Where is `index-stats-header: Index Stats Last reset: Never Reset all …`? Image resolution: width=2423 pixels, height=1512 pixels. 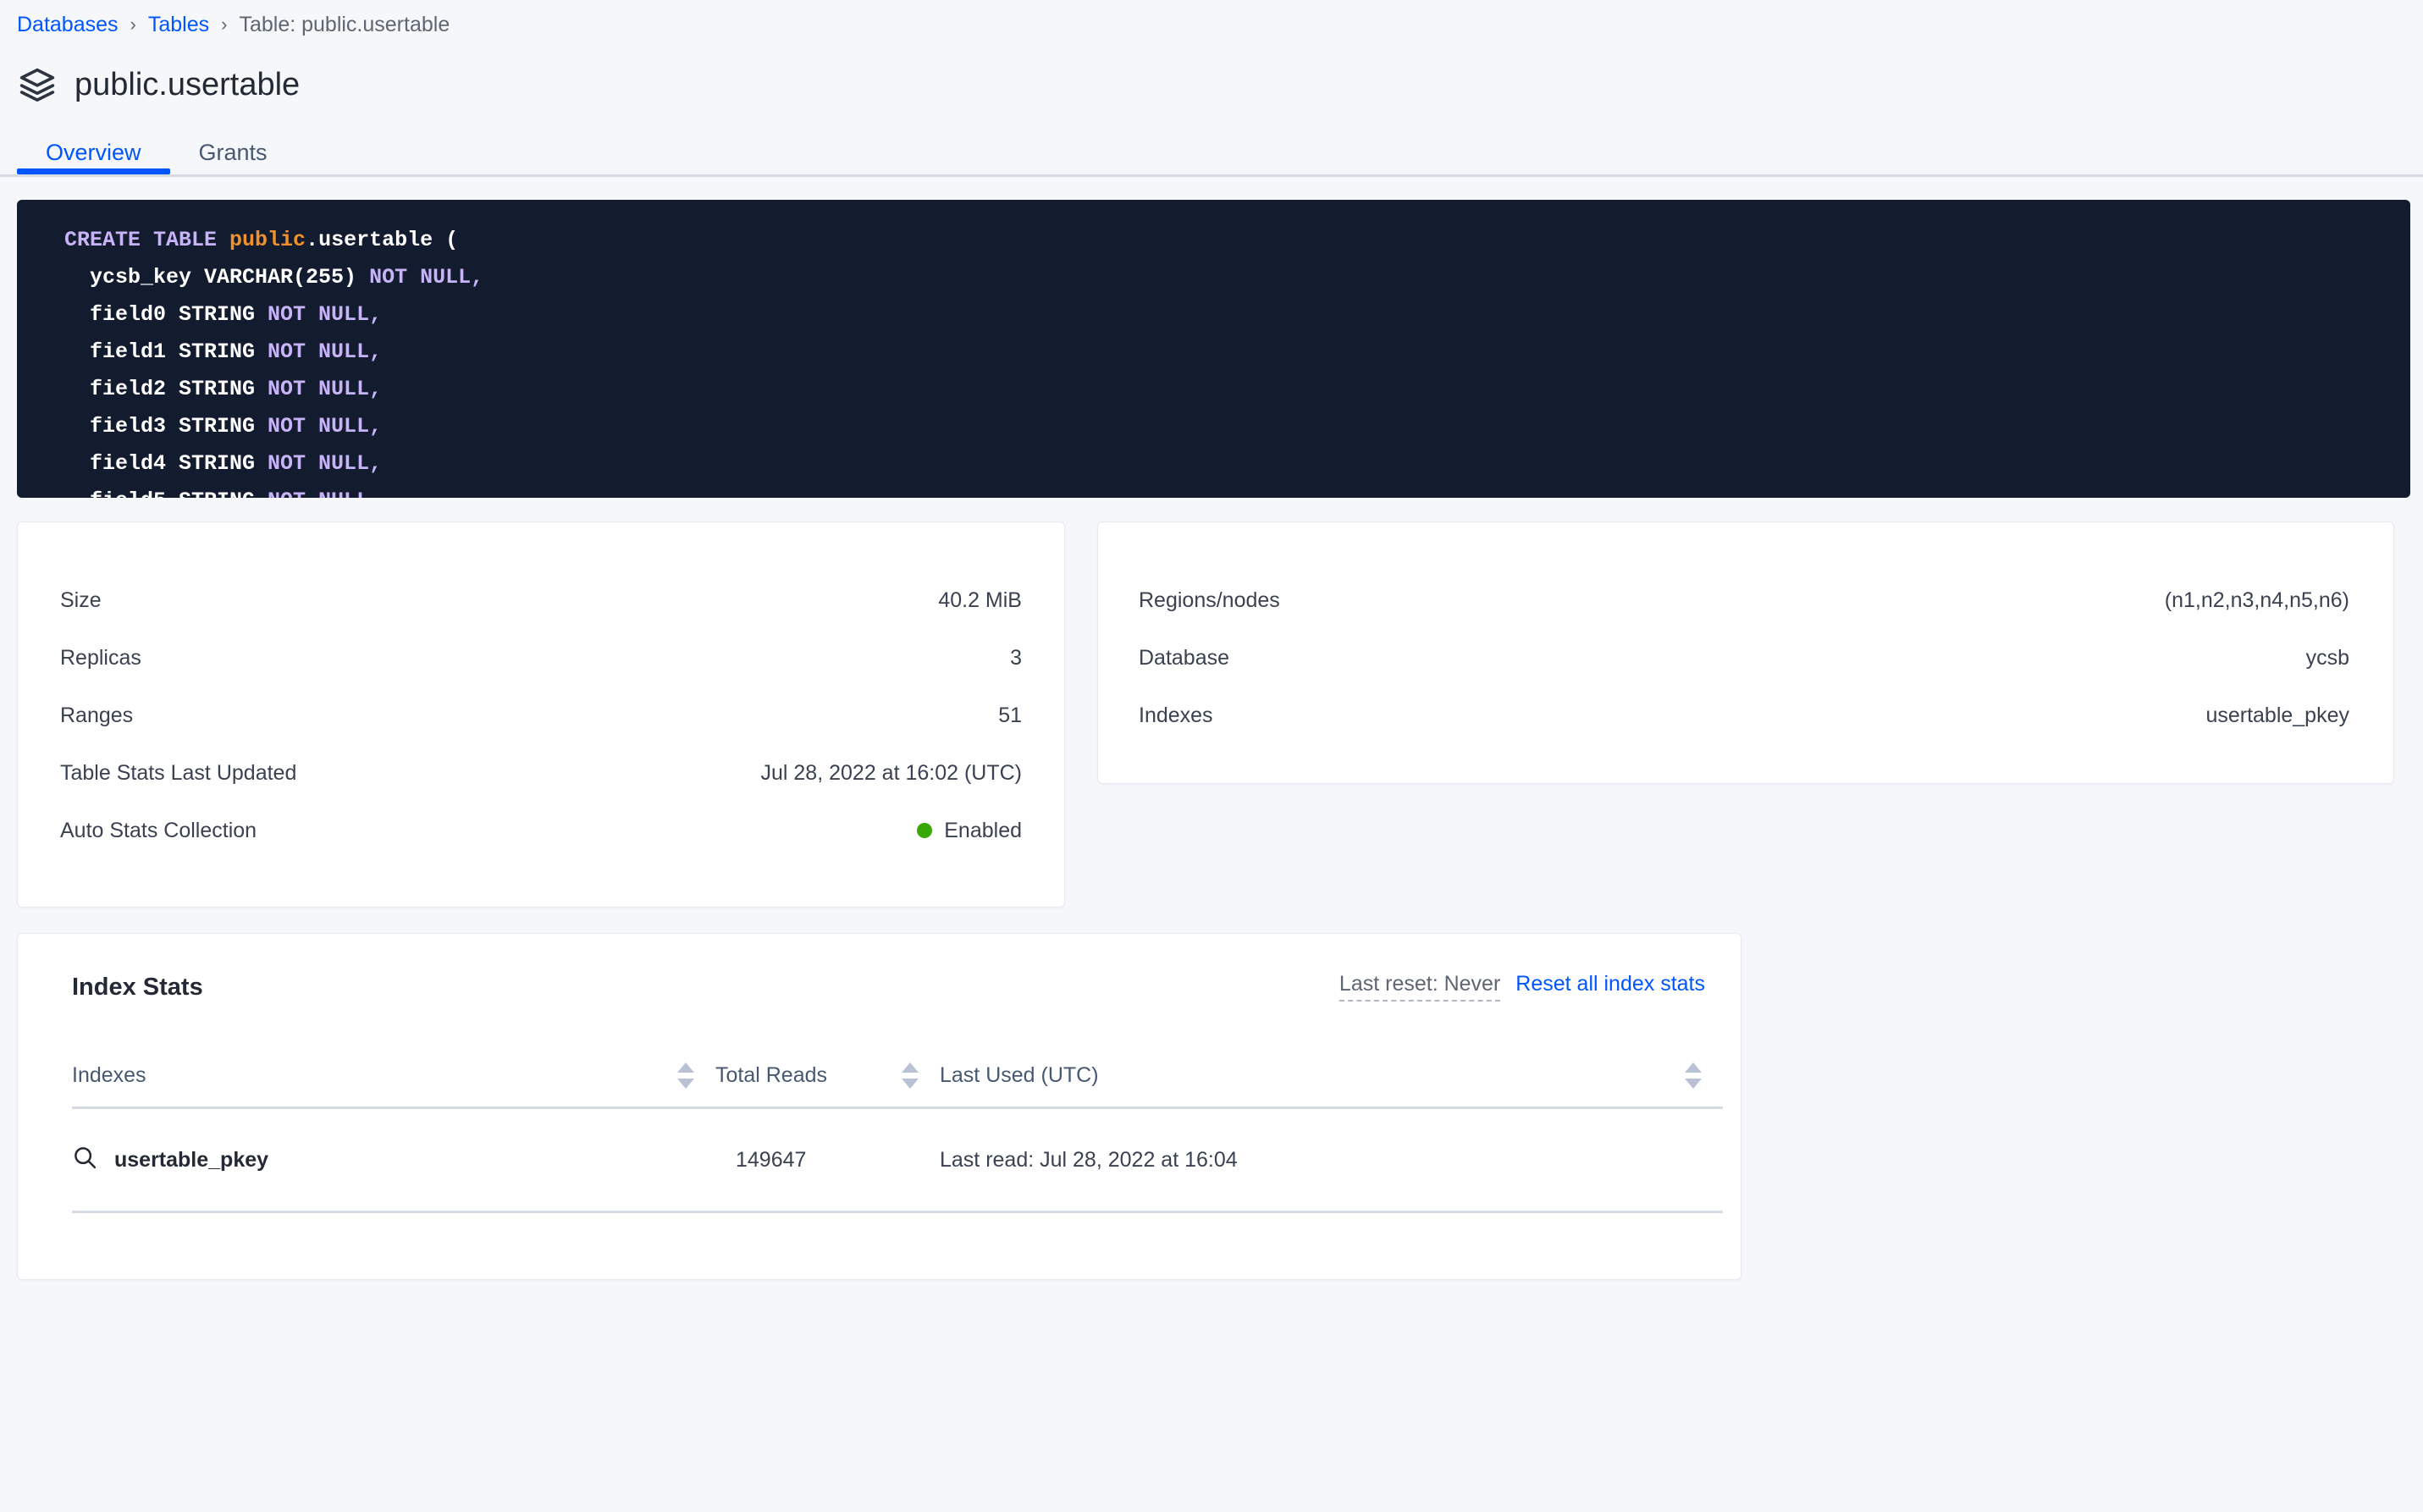
index-stats-header: Index Stats Last reset: Never Reset all … is located at coordinates (889, 986).